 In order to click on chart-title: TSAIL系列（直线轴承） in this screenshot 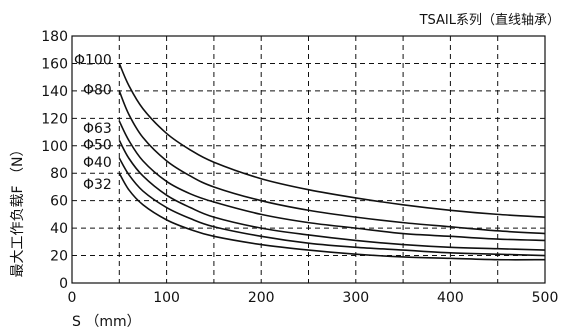, I will do `click(489, 20)`.